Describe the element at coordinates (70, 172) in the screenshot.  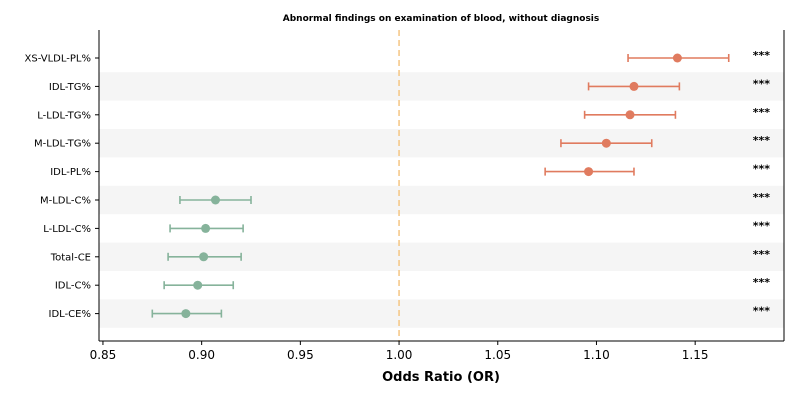
I see `y-tick-label: IDL-PL%` at that location.